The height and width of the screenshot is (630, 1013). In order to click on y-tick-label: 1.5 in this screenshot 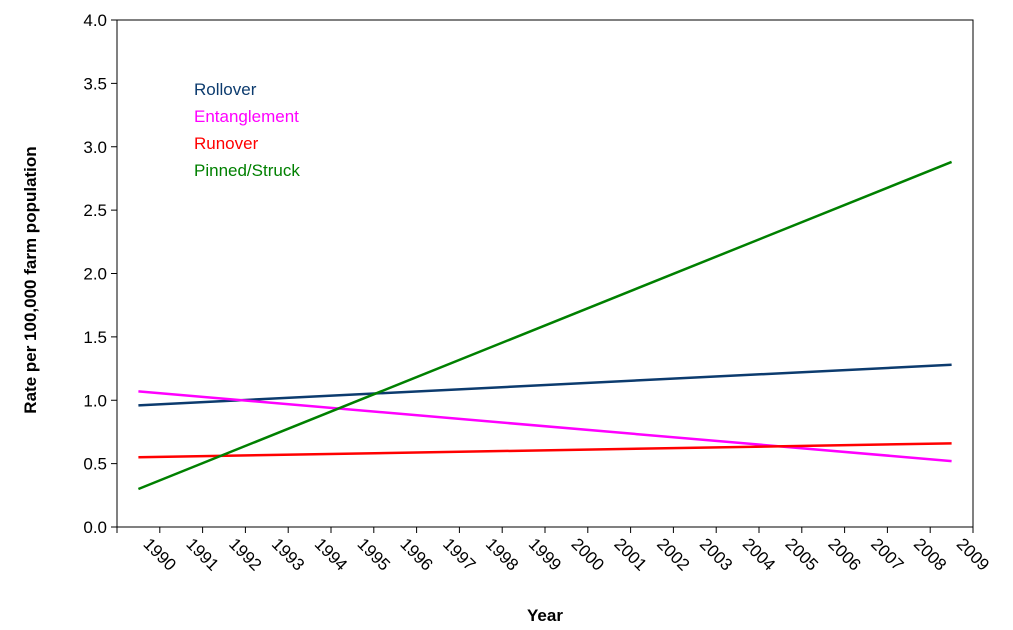, I will do `click(95, 337)`.